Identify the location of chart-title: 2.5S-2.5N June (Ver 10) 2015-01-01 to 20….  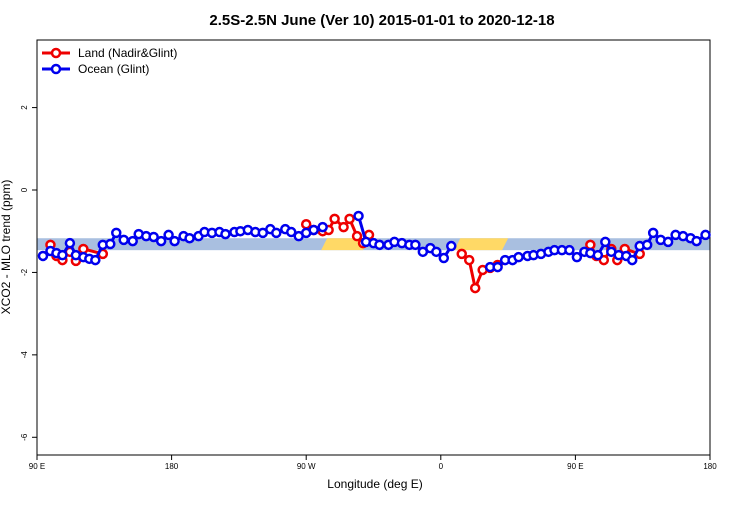
(381, 20).